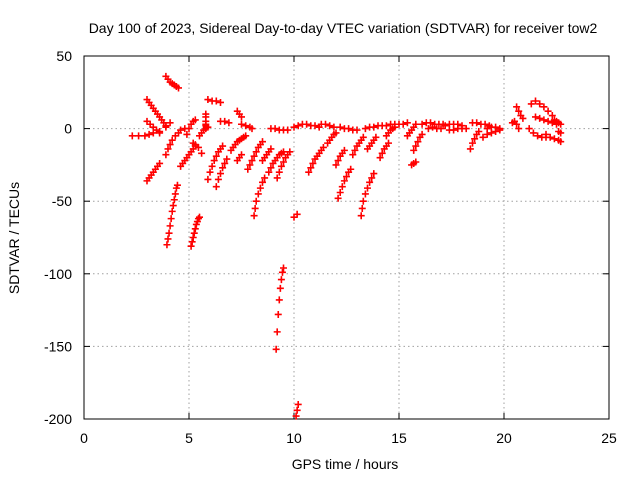 The width and height of the screenshot is (640, 480). What do you see at coordinates (399, 438) in the screenshot?
I see `x-tick-label: 15` at bounding box center [399, 438].